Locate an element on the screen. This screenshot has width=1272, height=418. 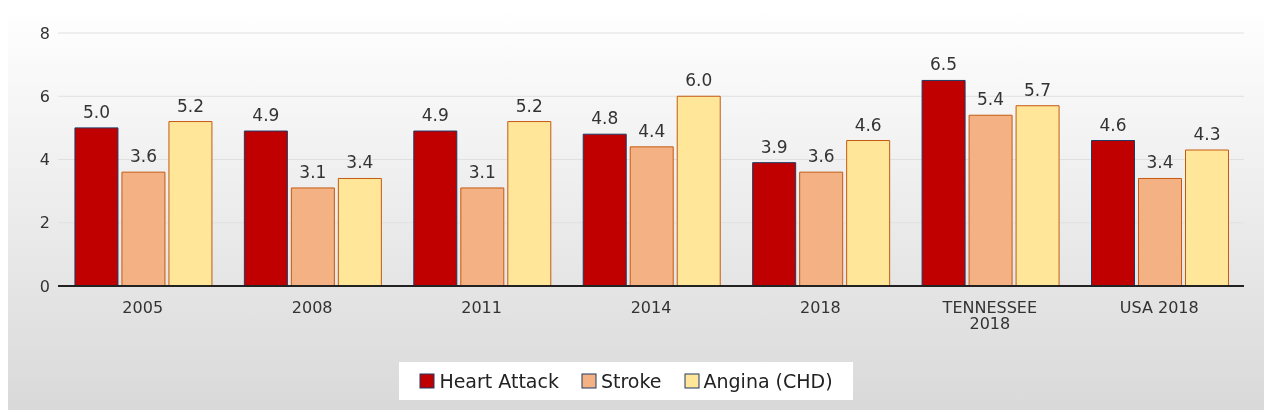
x-tick-label: TENNESSEE 2018 is located at coordinates (989, 316).